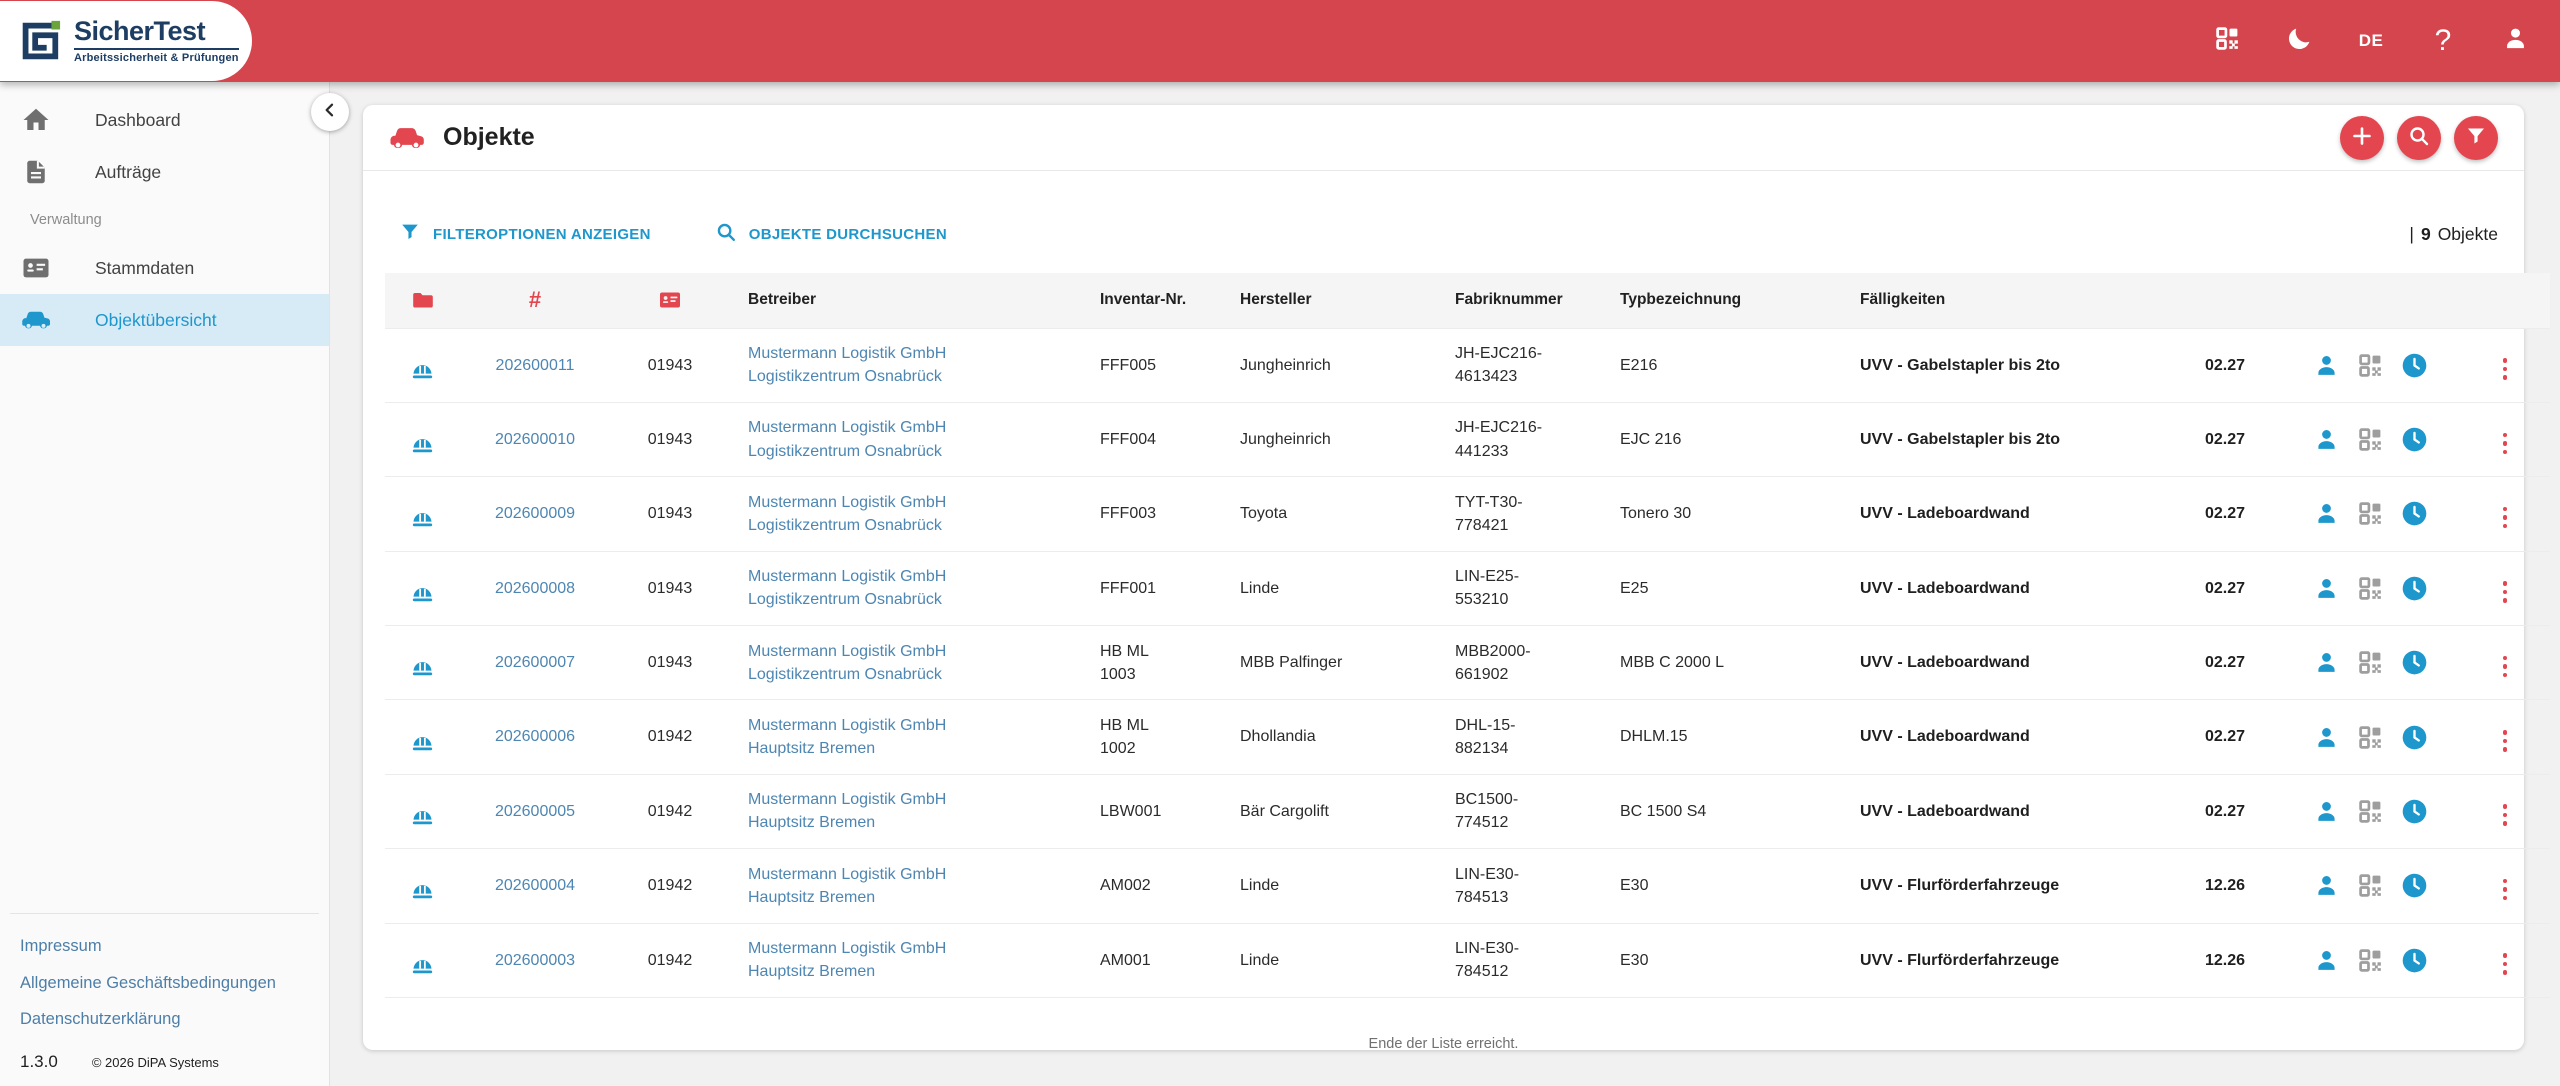 This screenshot has height=1086, width=2560. I want to click on column-header-number: #, so click(535, 300).